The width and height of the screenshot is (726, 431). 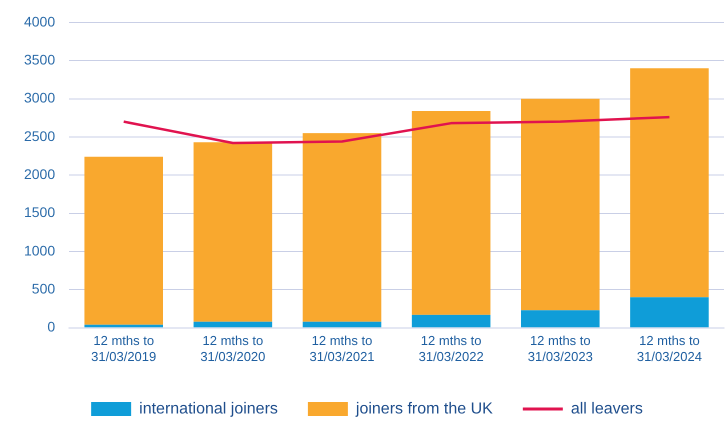 I want to click on y-tick-label: 2500, so click(x=40, y=136).